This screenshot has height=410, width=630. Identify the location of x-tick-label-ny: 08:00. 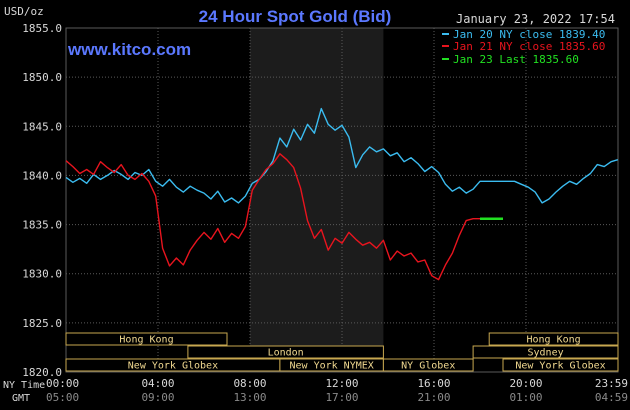
(249, 383).